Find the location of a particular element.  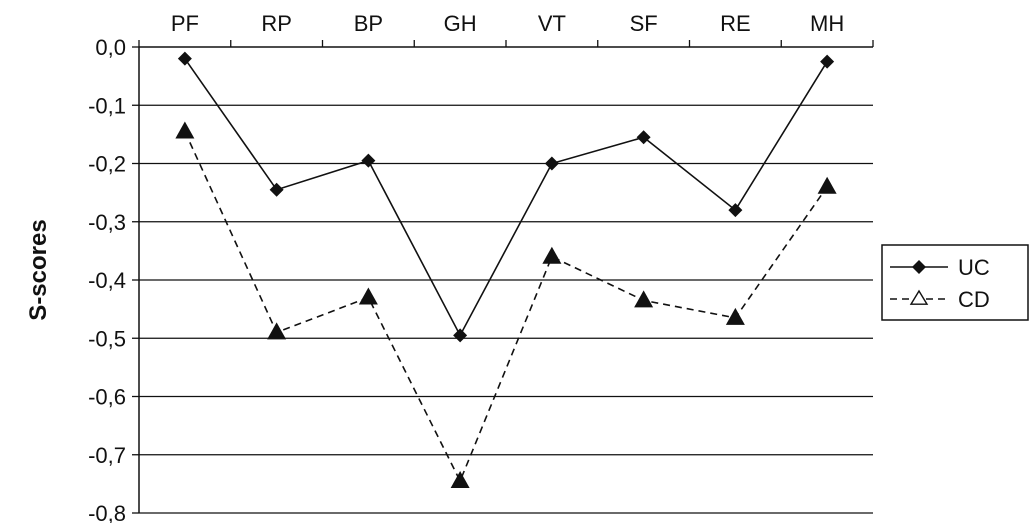

x-tick-labels: PF RP BP GH VT SF RE MH is located at coordinates (507, 23).